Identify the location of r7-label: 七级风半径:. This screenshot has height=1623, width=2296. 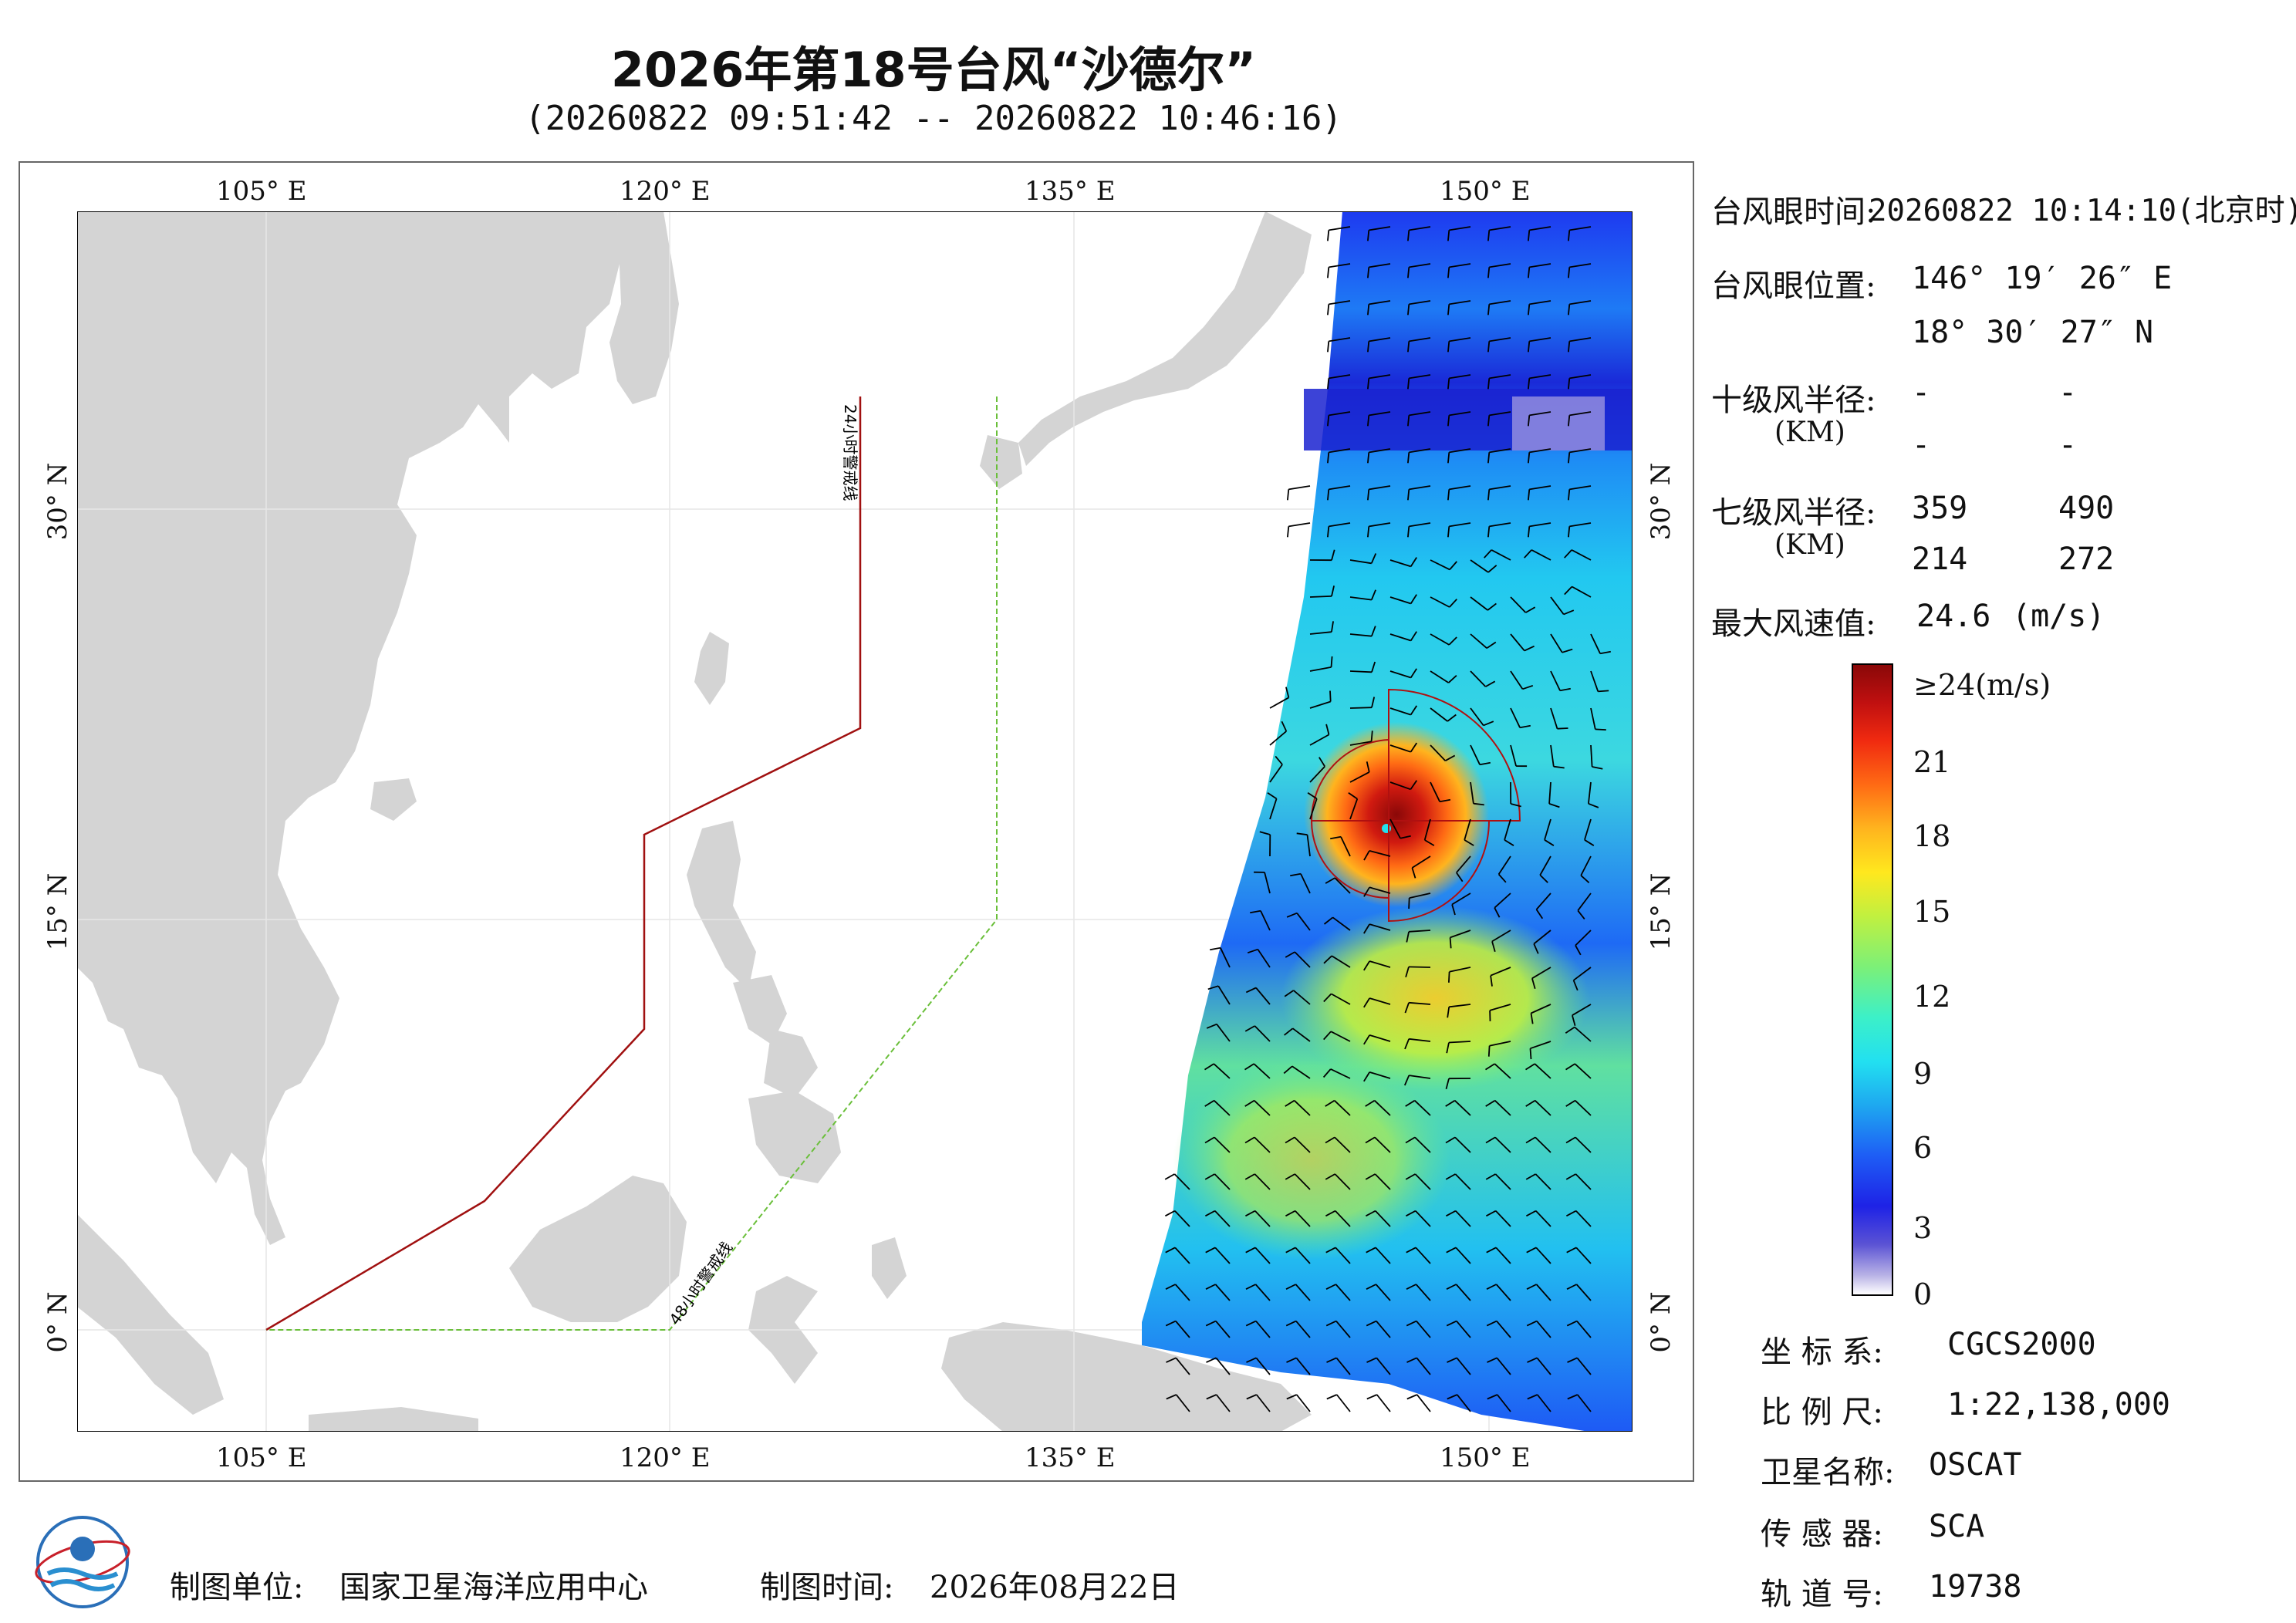
(1793, 513).